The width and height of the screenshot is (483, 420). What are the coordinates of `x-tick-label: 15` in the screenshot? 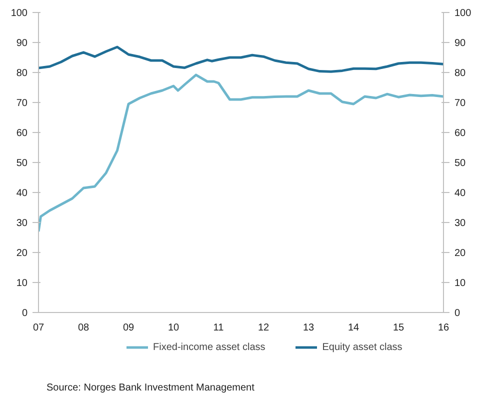 It's located at (398, 328).